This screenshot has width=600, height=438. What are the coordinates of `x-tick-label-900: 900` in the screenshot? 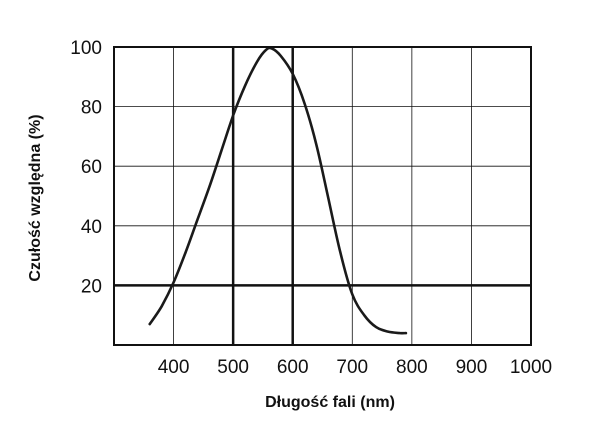 It's located at (472, 367).